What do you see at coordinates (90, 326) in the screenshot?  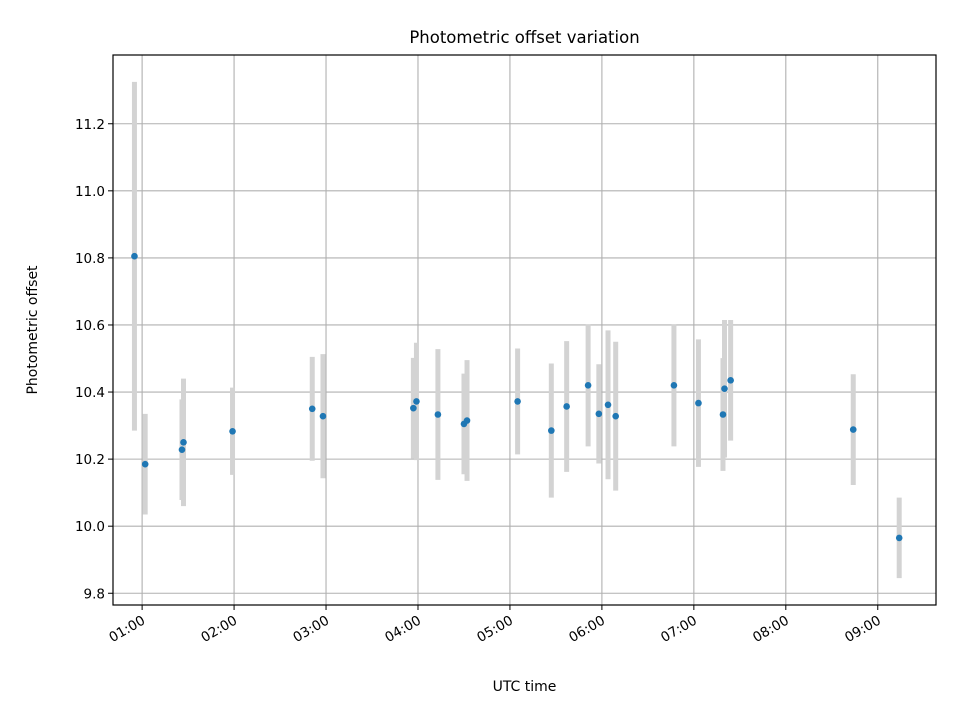 I see `y-tick-label: 10.6` at bounding box center [90, 326].